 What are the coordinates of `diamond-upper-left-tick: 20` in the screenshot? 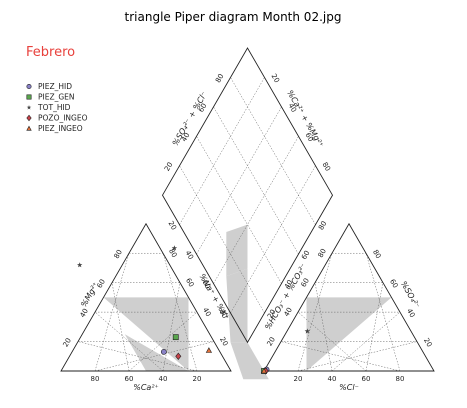 It's located at (168, 167).